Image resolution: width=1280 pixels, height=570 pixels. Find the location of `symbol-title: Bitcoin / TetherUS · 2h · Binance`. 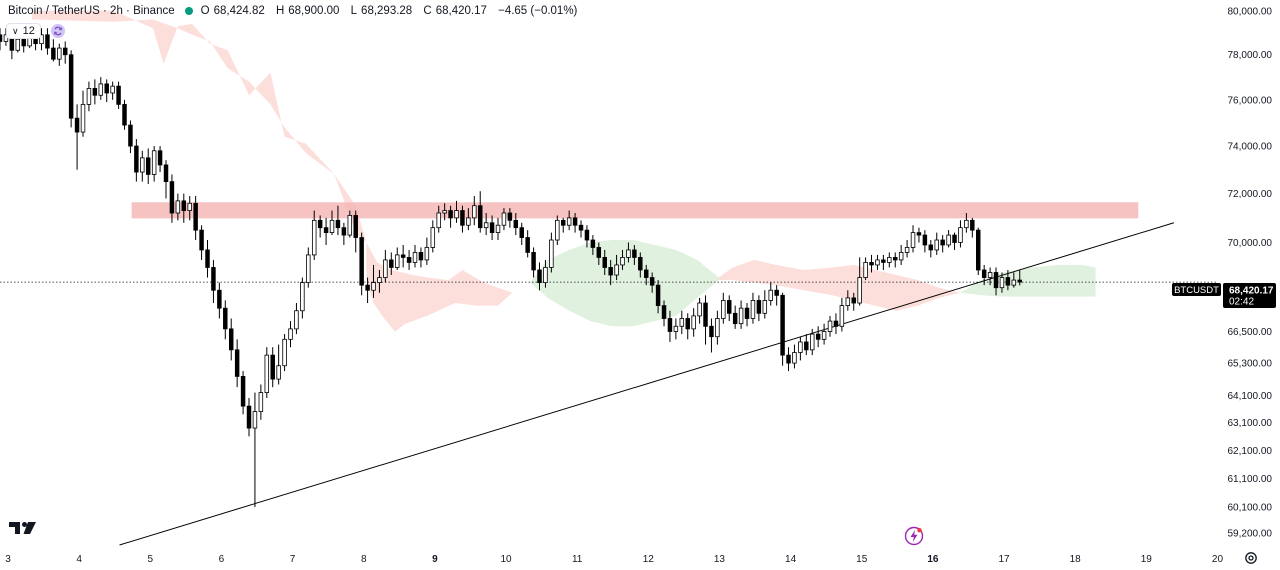

symbol-title: Bitcoin / TetherUS · 2h · Binance is located at coordinates (91, 11).